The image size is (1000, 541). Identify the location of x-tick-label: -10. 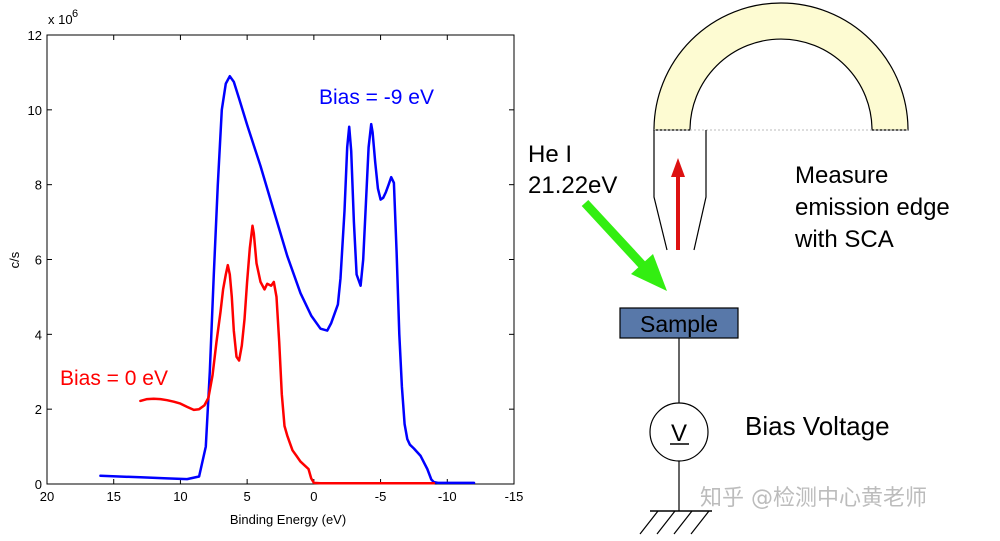
(447, 496).